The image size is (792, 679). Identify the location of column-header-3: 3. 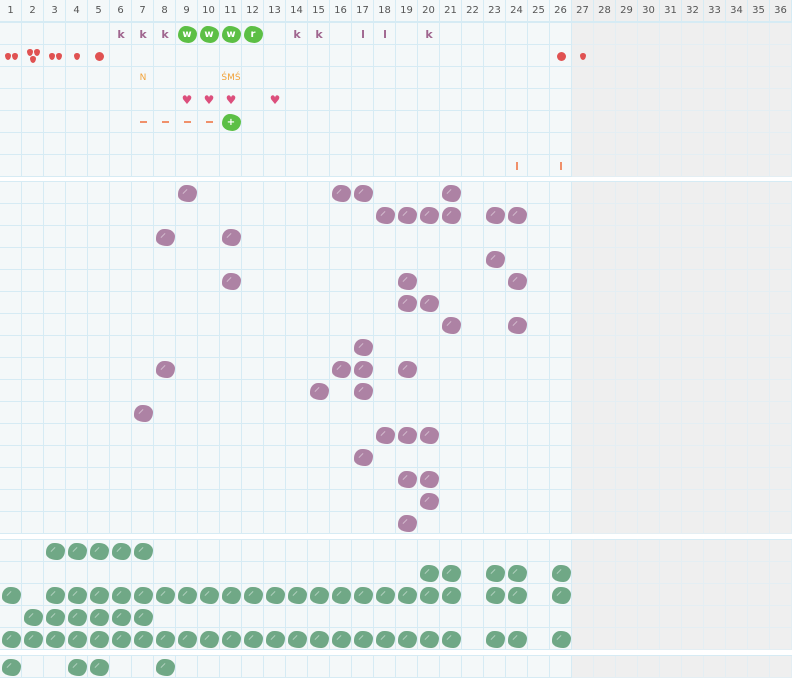
(55, 11).